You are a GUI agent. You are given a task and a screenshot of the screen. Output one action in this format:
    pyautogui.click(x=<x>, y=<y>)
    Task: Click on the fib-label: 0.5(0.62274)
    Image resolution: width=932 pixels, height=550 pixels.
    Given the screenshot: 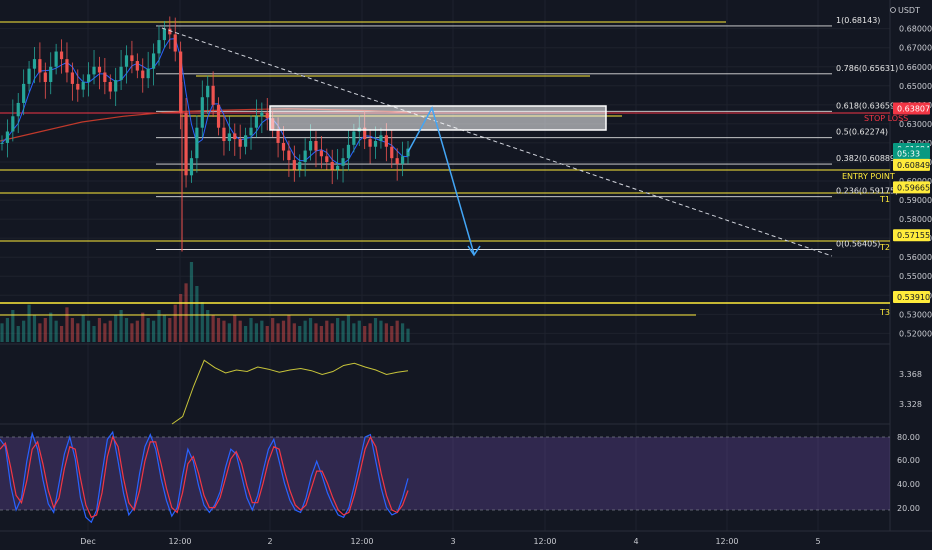 What is the action you would take?
    pyautogui.click(x=862, y=132)
    